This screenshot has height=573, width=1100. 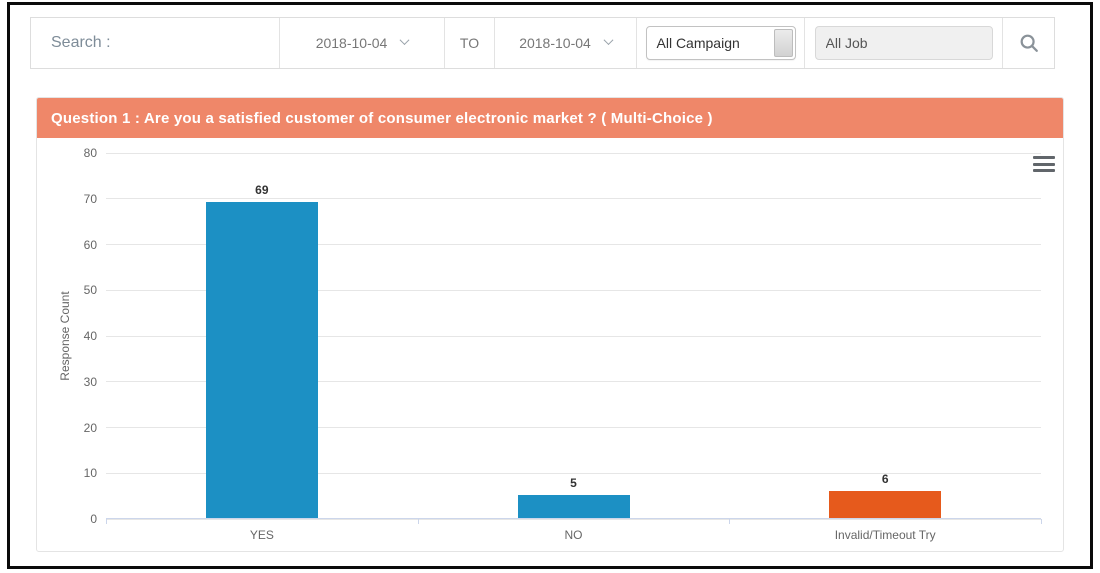 I want to click on y-tick-label: 80, so click(x=90, y=153).